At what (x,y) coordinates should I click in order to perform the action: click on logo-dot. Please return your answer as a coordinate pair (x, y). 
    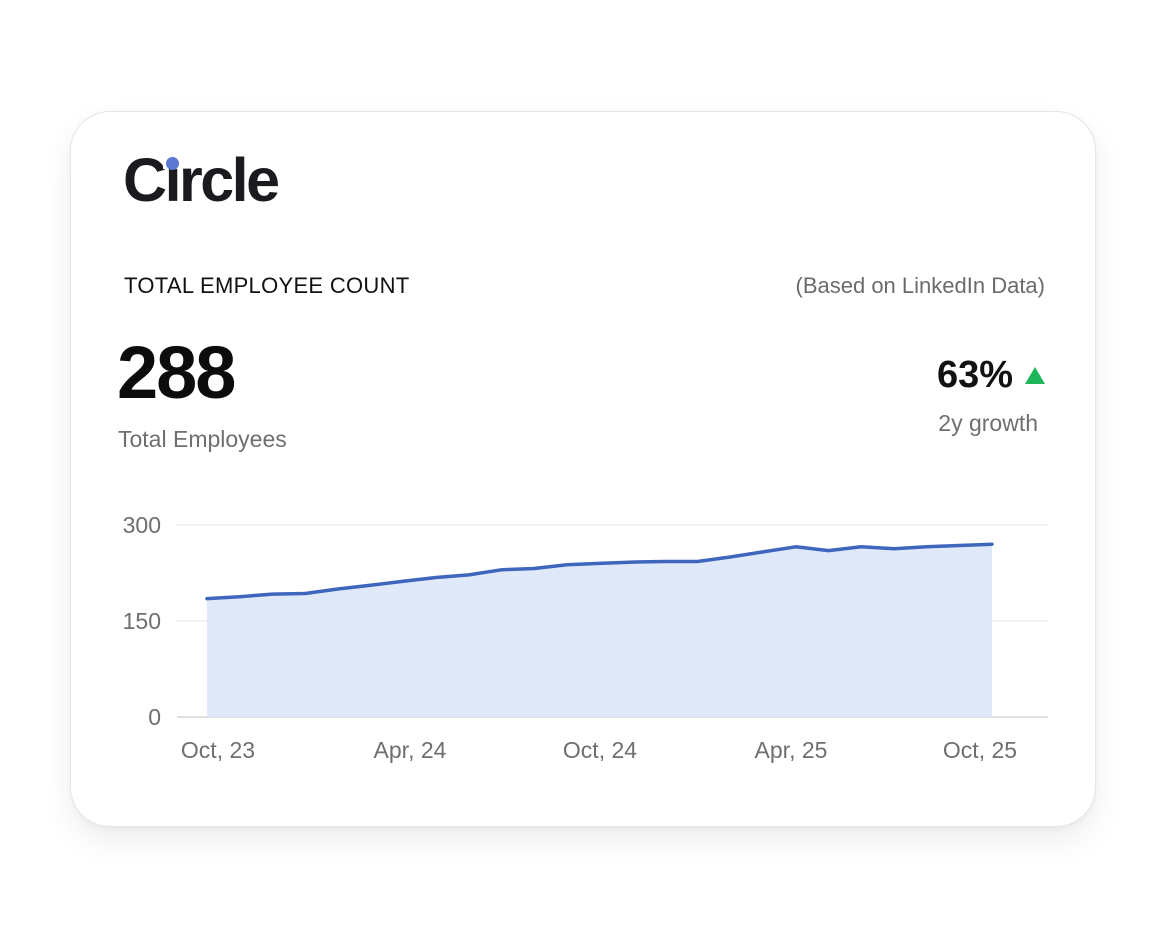
    Looking at the image, I should click on (172, 163).